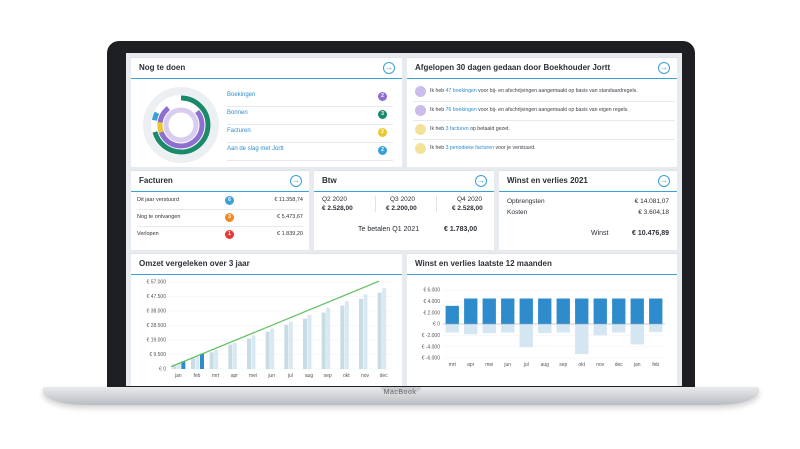  What do you see at coordinates (290, 234) in the screenshot?
I see `row-value: € 1.839,20` at bounding box center [290, 234].